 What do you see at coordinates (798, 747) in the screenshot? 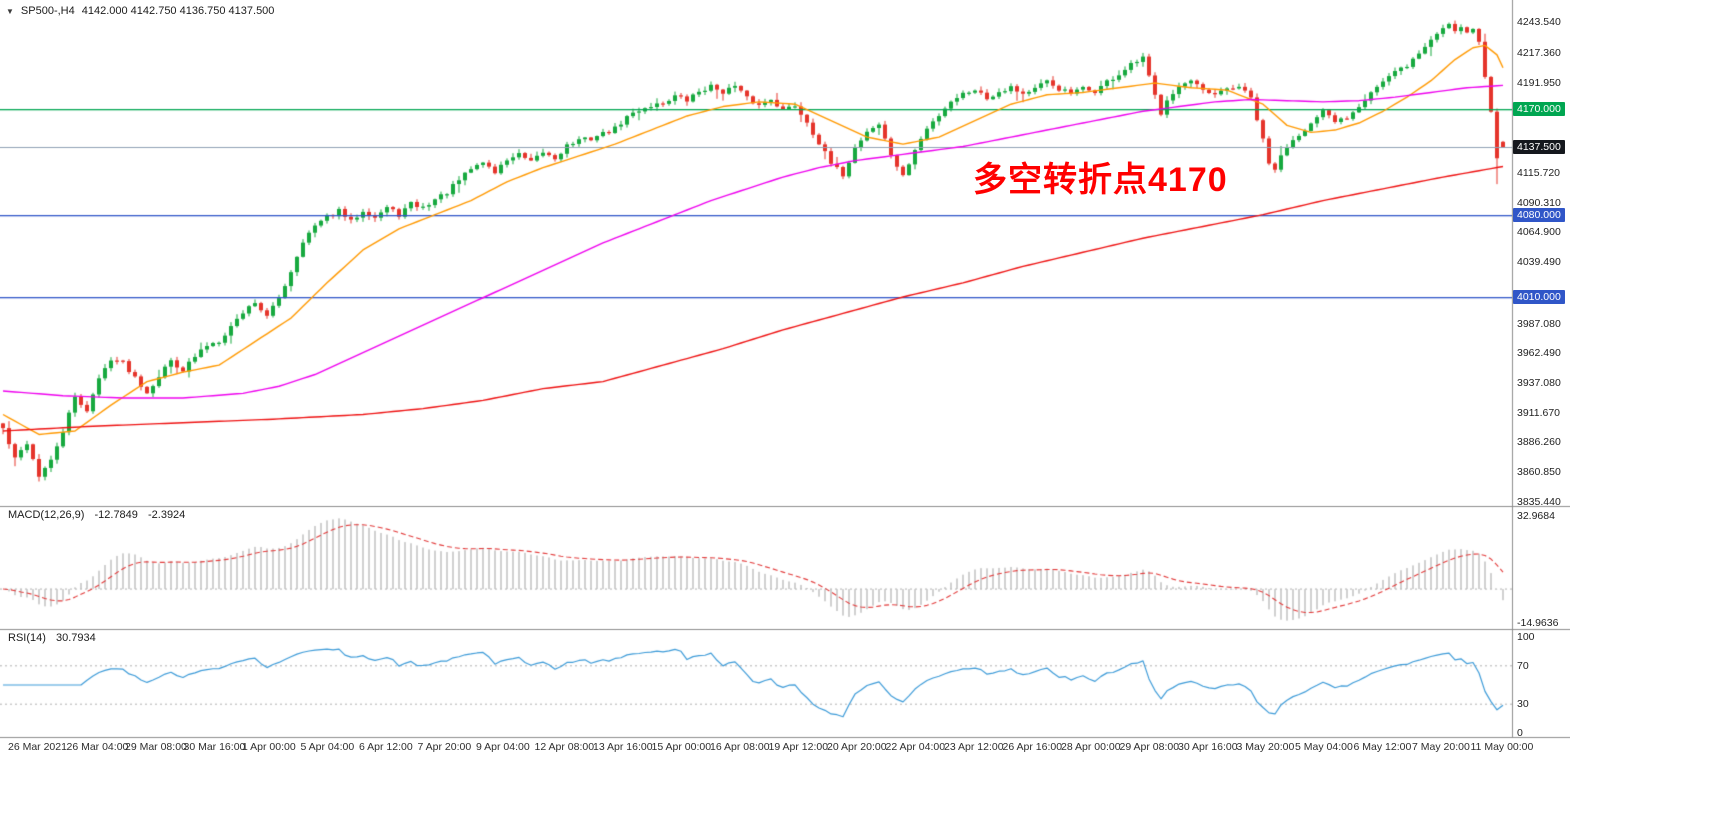
I see `time-axis-label: 19 Apr 12:00` at bounding box center [798, 747].